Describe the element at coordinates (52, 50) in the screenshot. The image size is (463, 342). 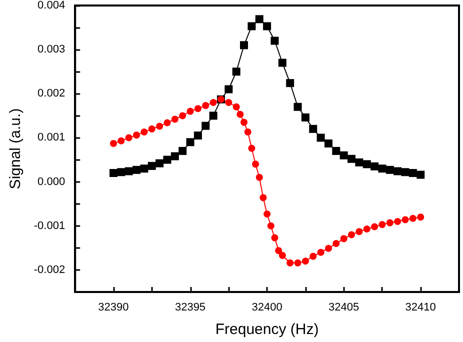
I see `y-tick-label: 0.003` at that location.